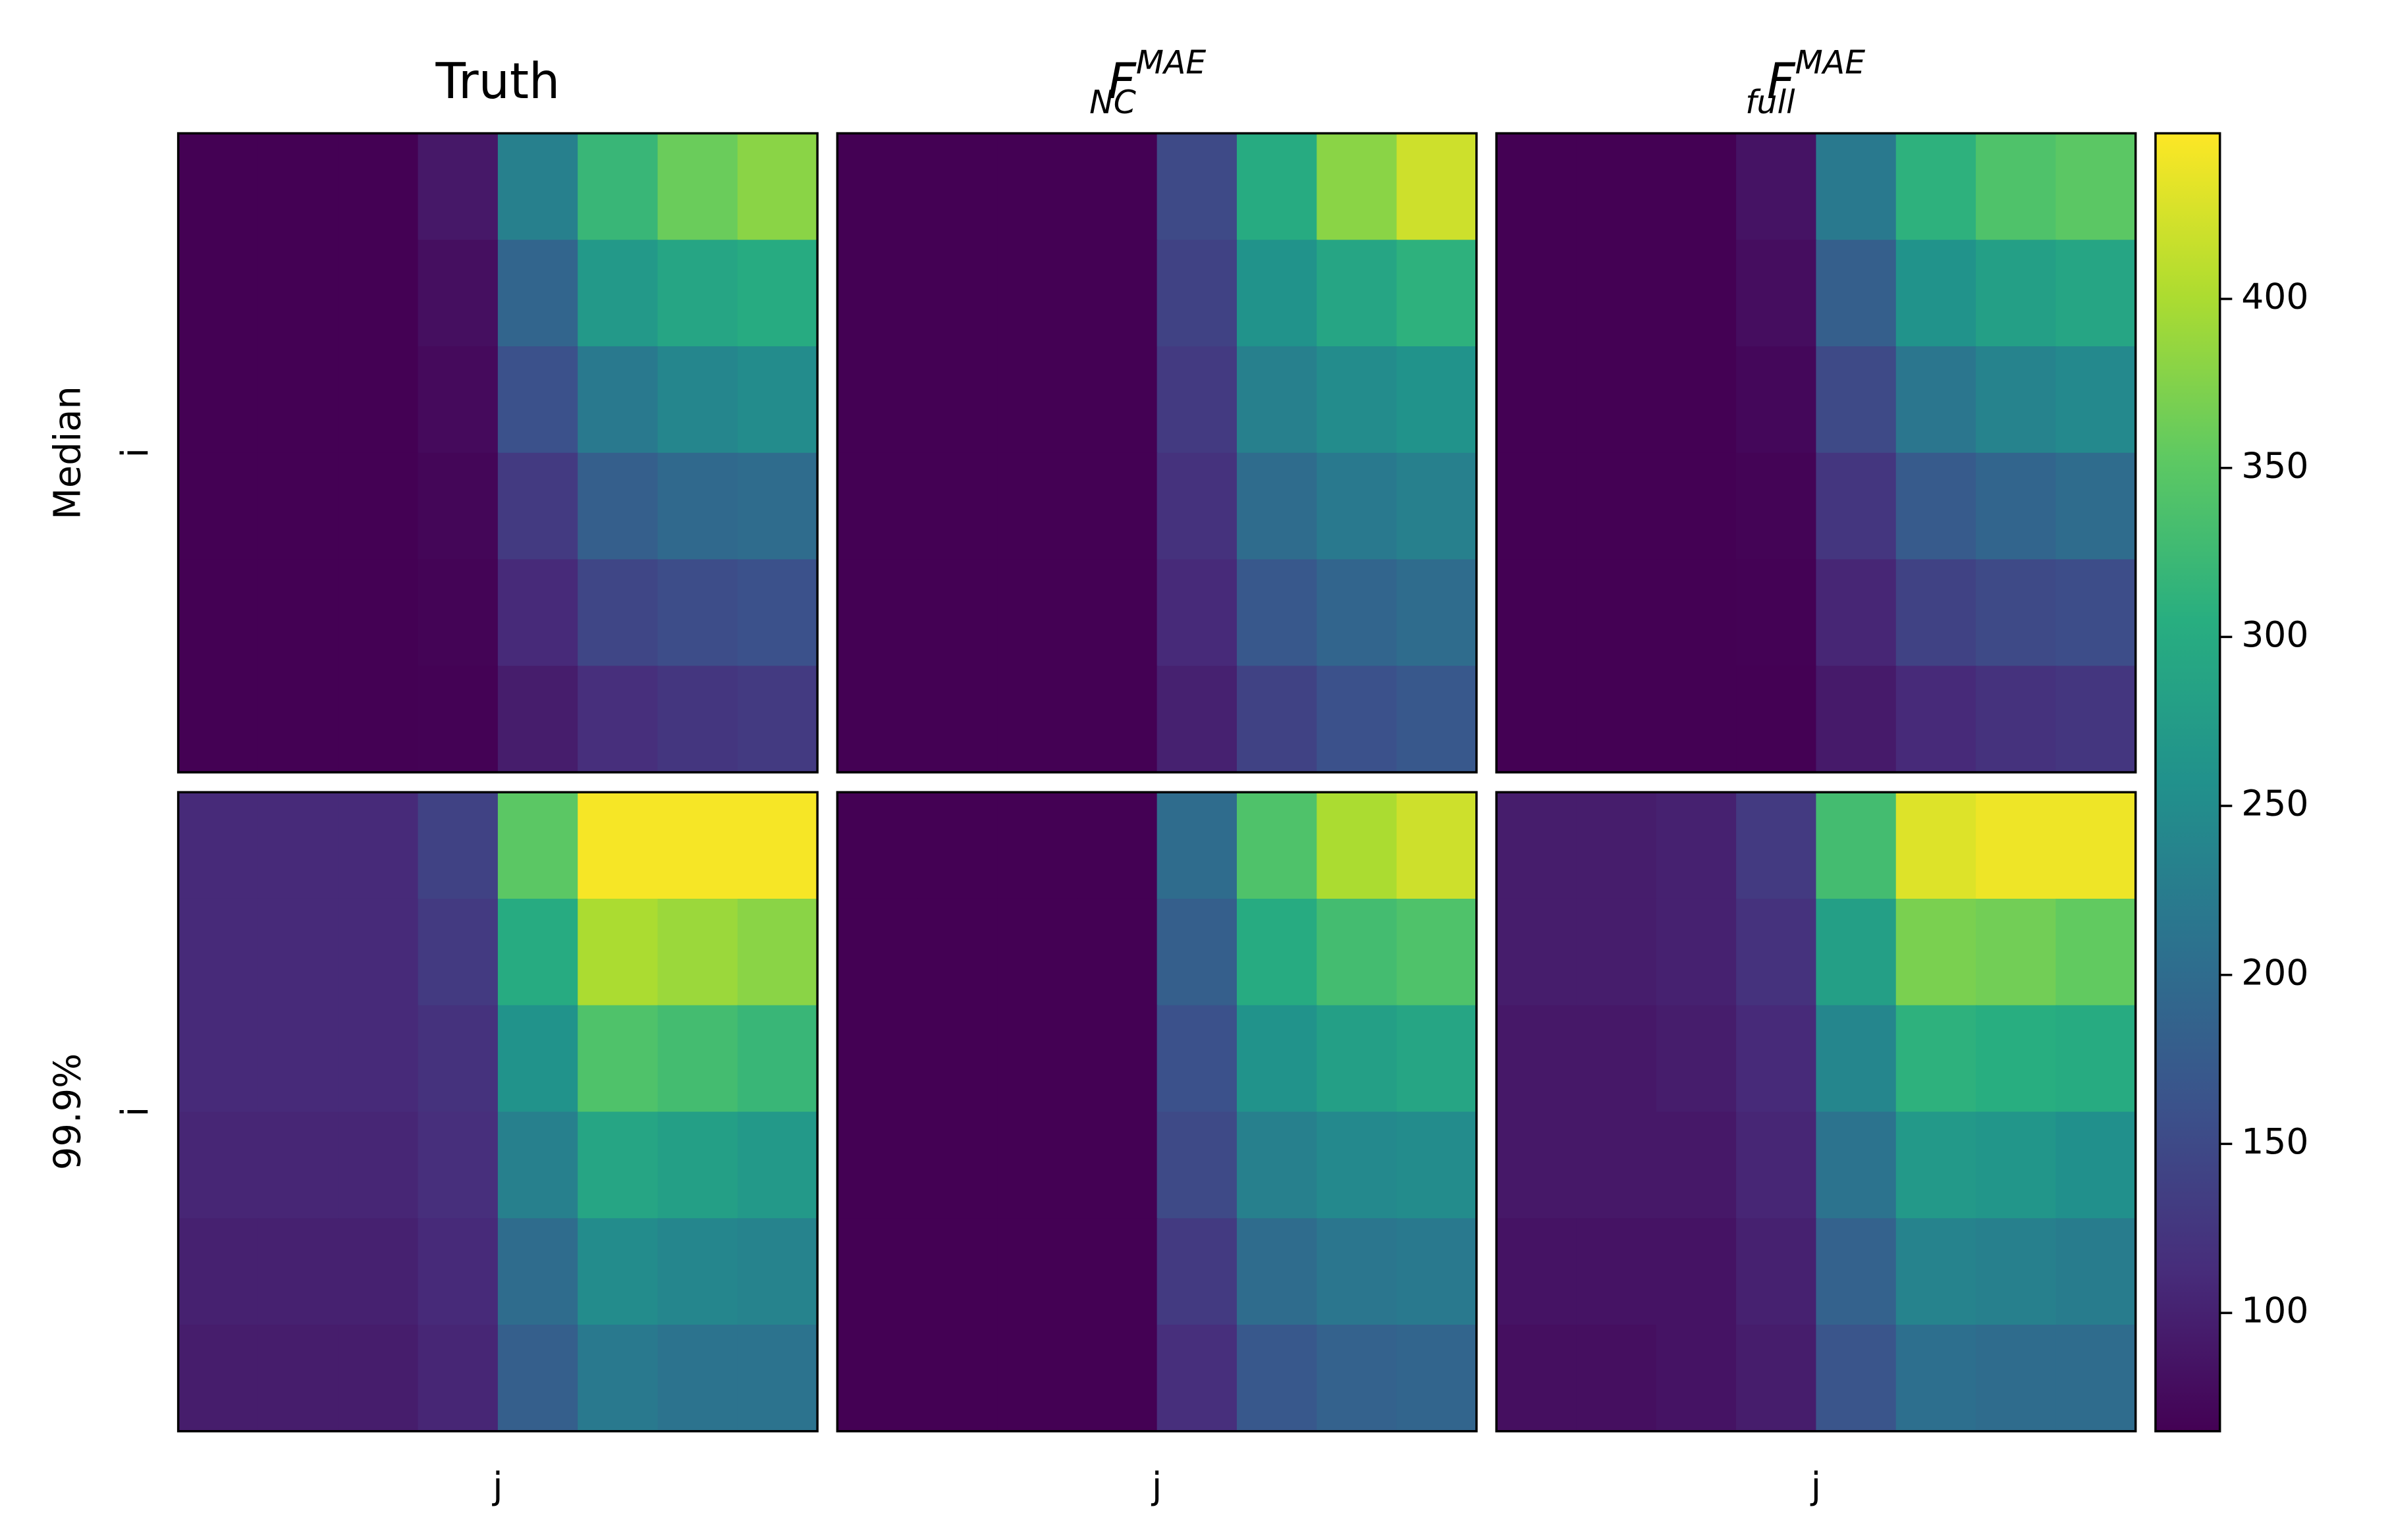 The image size is (2392, 1540). I want to click on x-axis-label: j, so click(497, 1486).